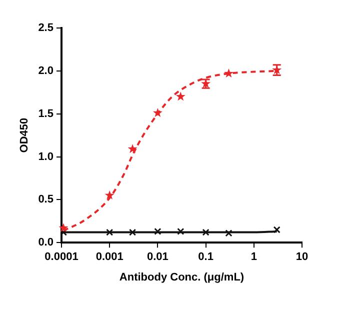 The image size is (350, 310). Describe the element at coordinates (253, 257) in the screenshot. I see `x-tick-label: 1` at that location.